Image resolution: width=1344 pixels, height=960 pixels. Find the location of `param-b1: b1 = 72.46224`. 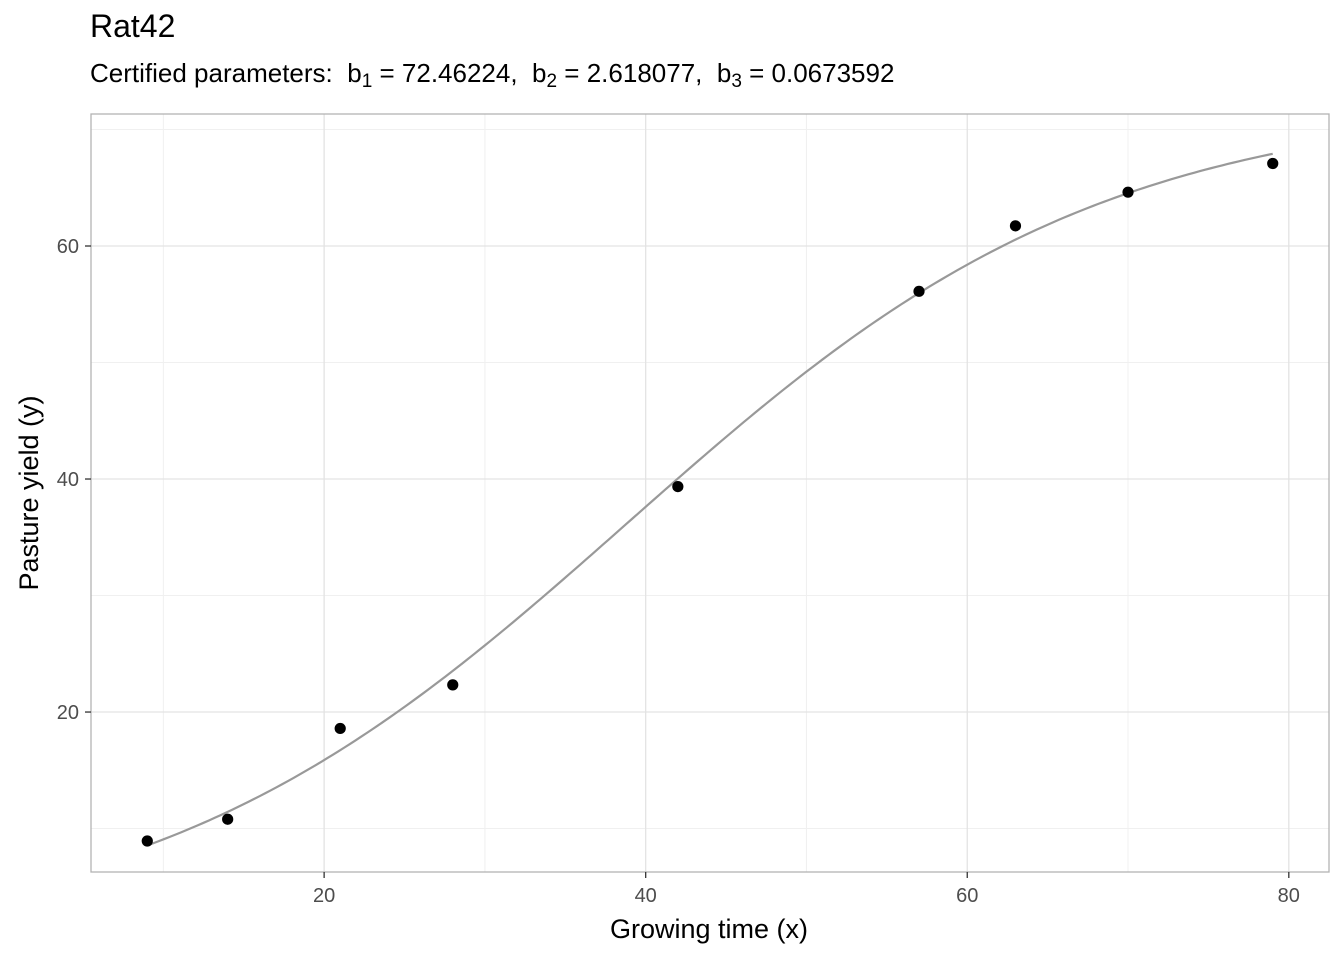

param-b1: b1 = 72.46224 is located at coordinates (429, 75).